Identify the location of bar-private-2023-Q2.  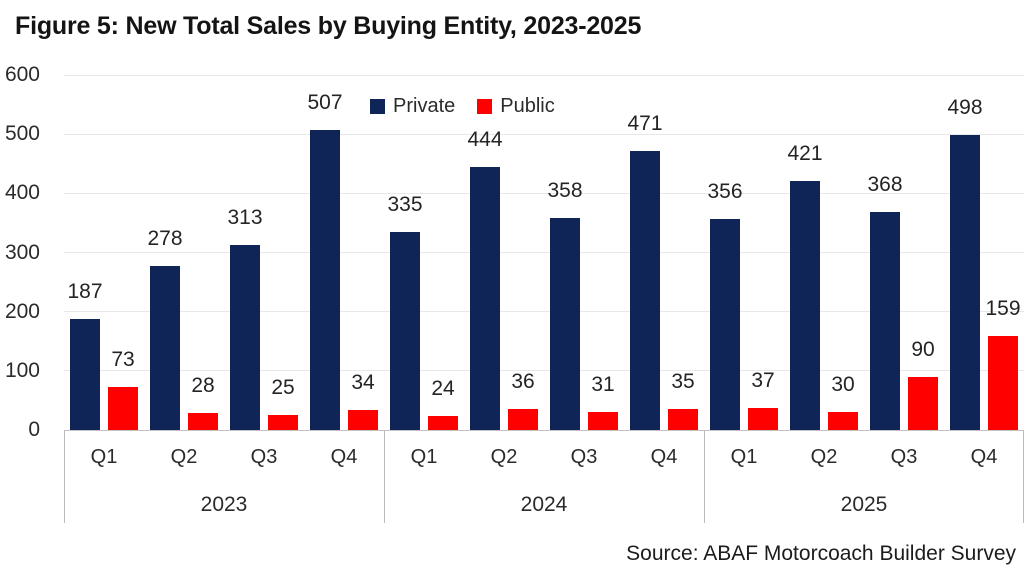
(165, 347).